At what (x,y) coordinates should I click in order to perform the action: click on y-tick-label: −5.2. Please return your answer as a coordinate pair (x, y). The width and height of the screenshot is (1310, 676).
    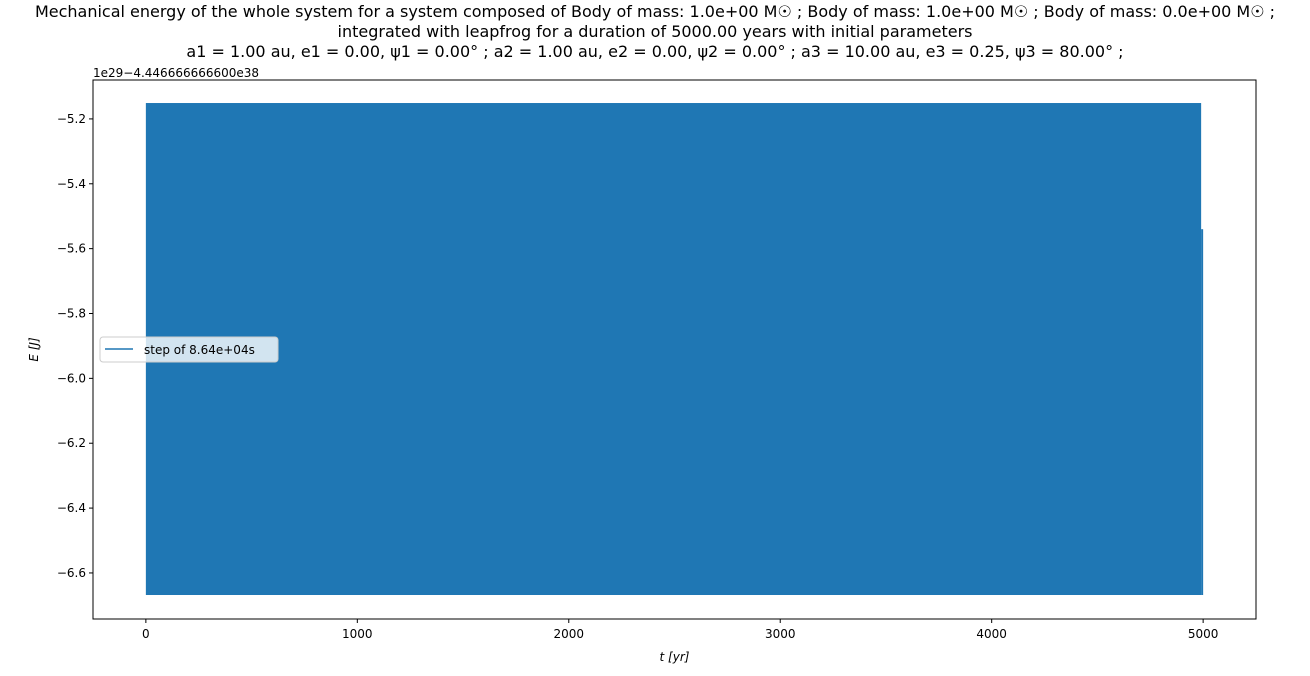
    Looking at the image, I should click on (71, 119).